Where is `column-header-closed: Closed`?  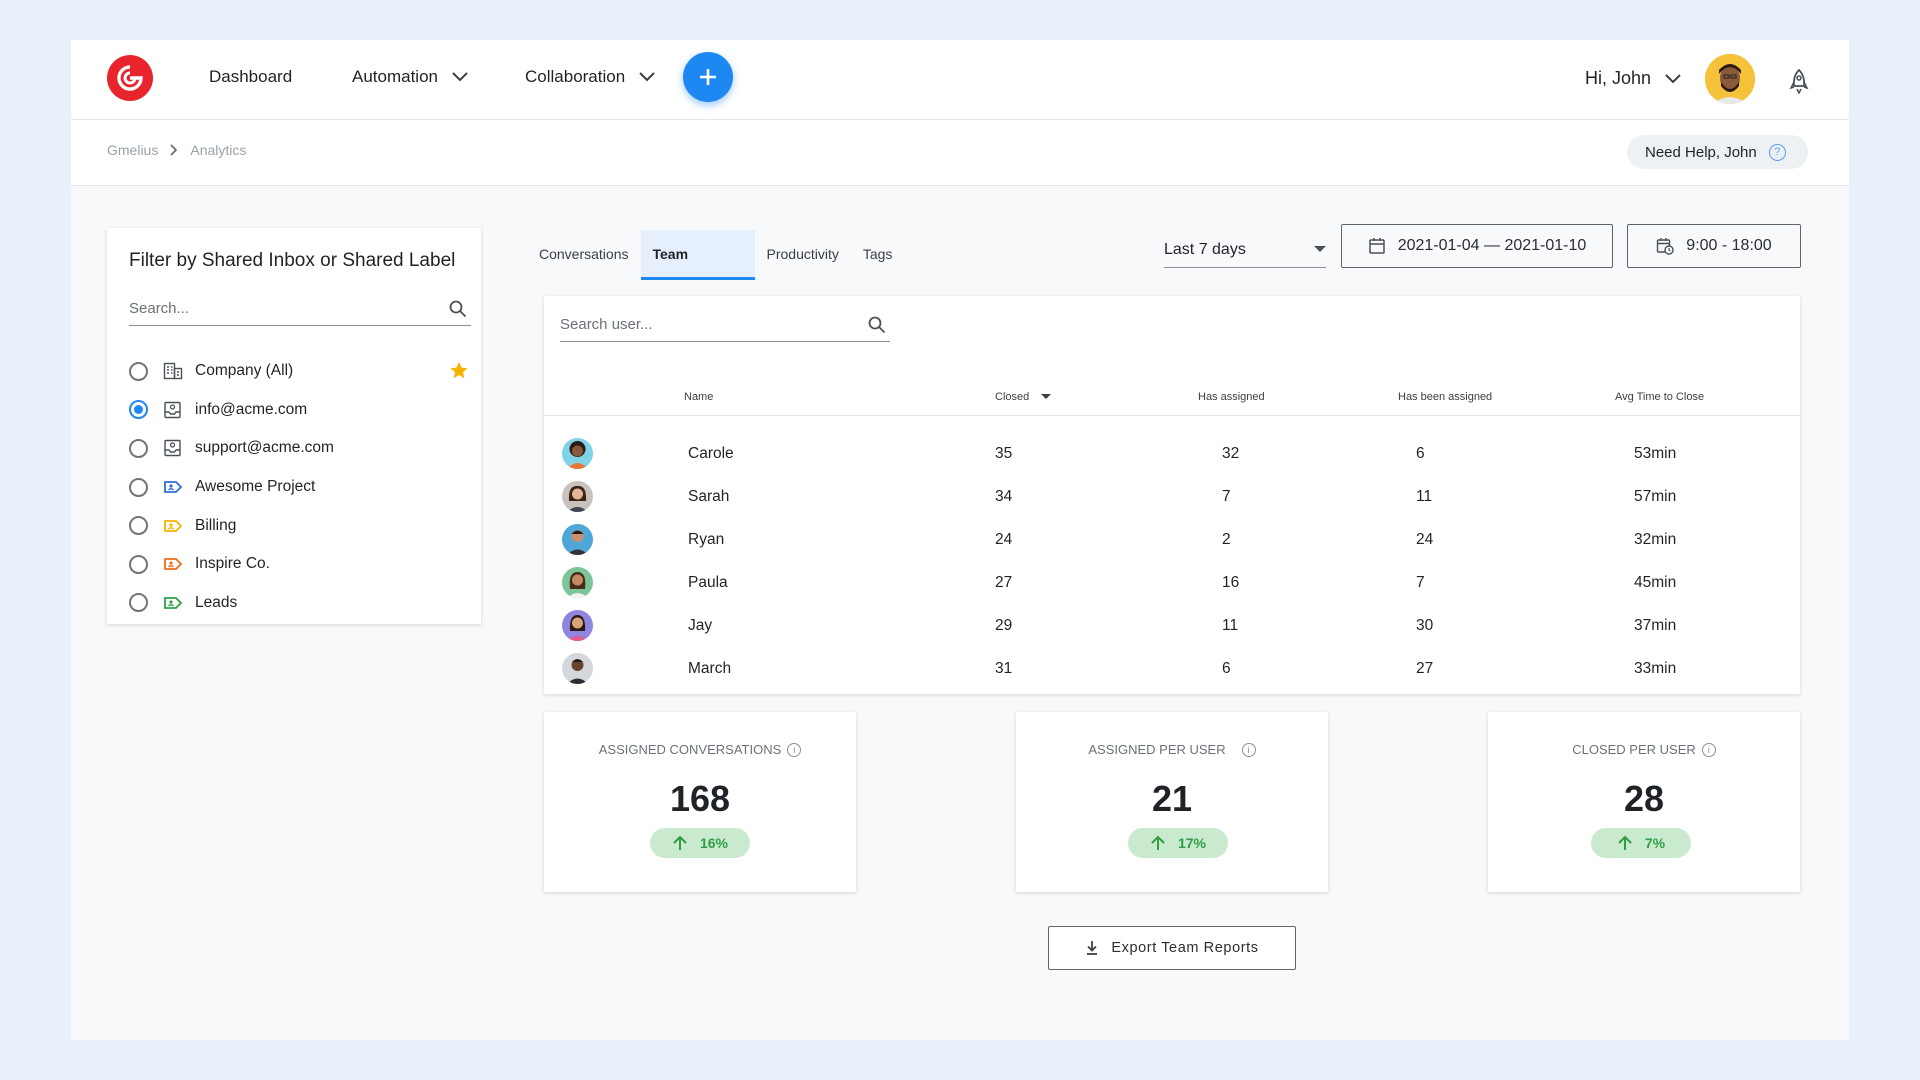
column-header-closed: Closed is located at coordinates (1023, 397).